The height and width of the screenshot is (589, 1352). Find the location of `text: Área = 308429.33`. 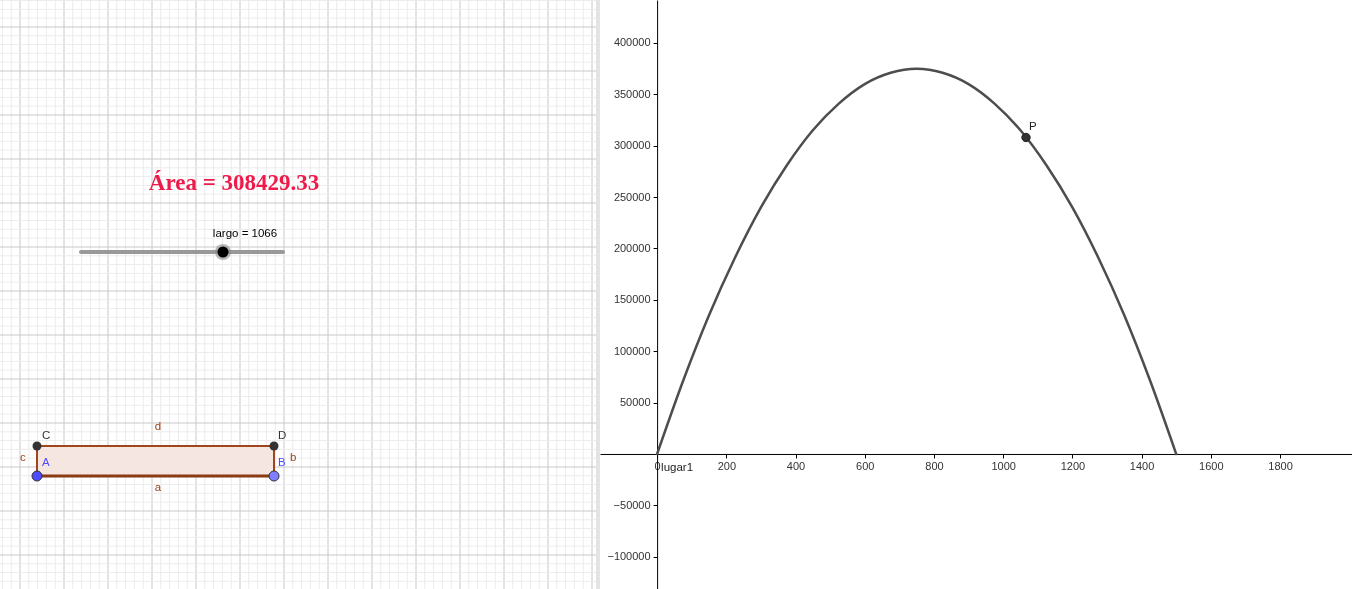

text: Área = 308429.33 is located at coordinates (234, 182).